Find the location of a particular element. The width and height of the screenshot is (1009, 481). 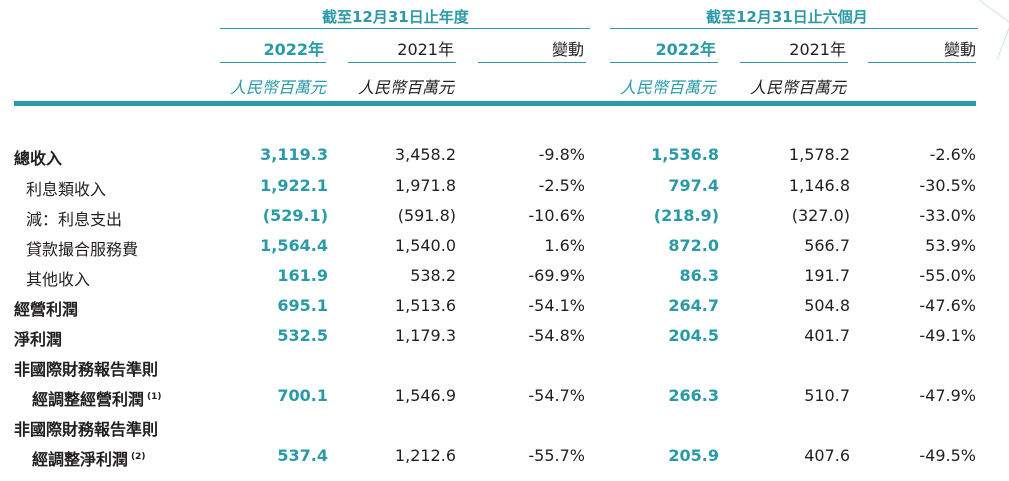

table-cell: 204.5 is located at coordinates (693, 335).